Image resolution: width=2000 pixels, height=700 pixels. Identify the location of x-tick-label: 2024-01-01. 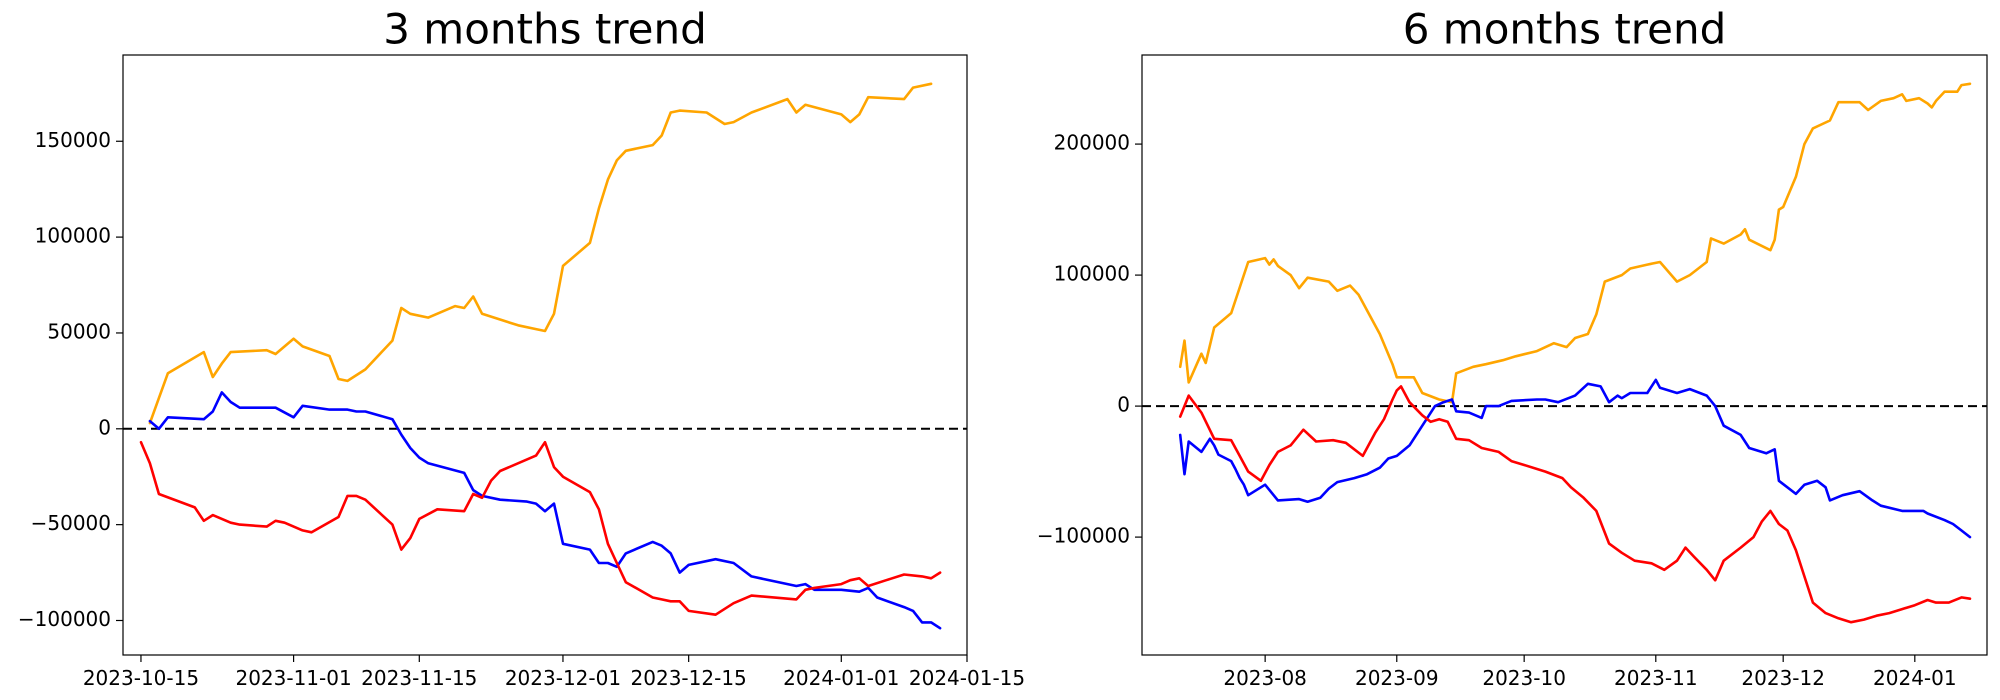
(841, 678).